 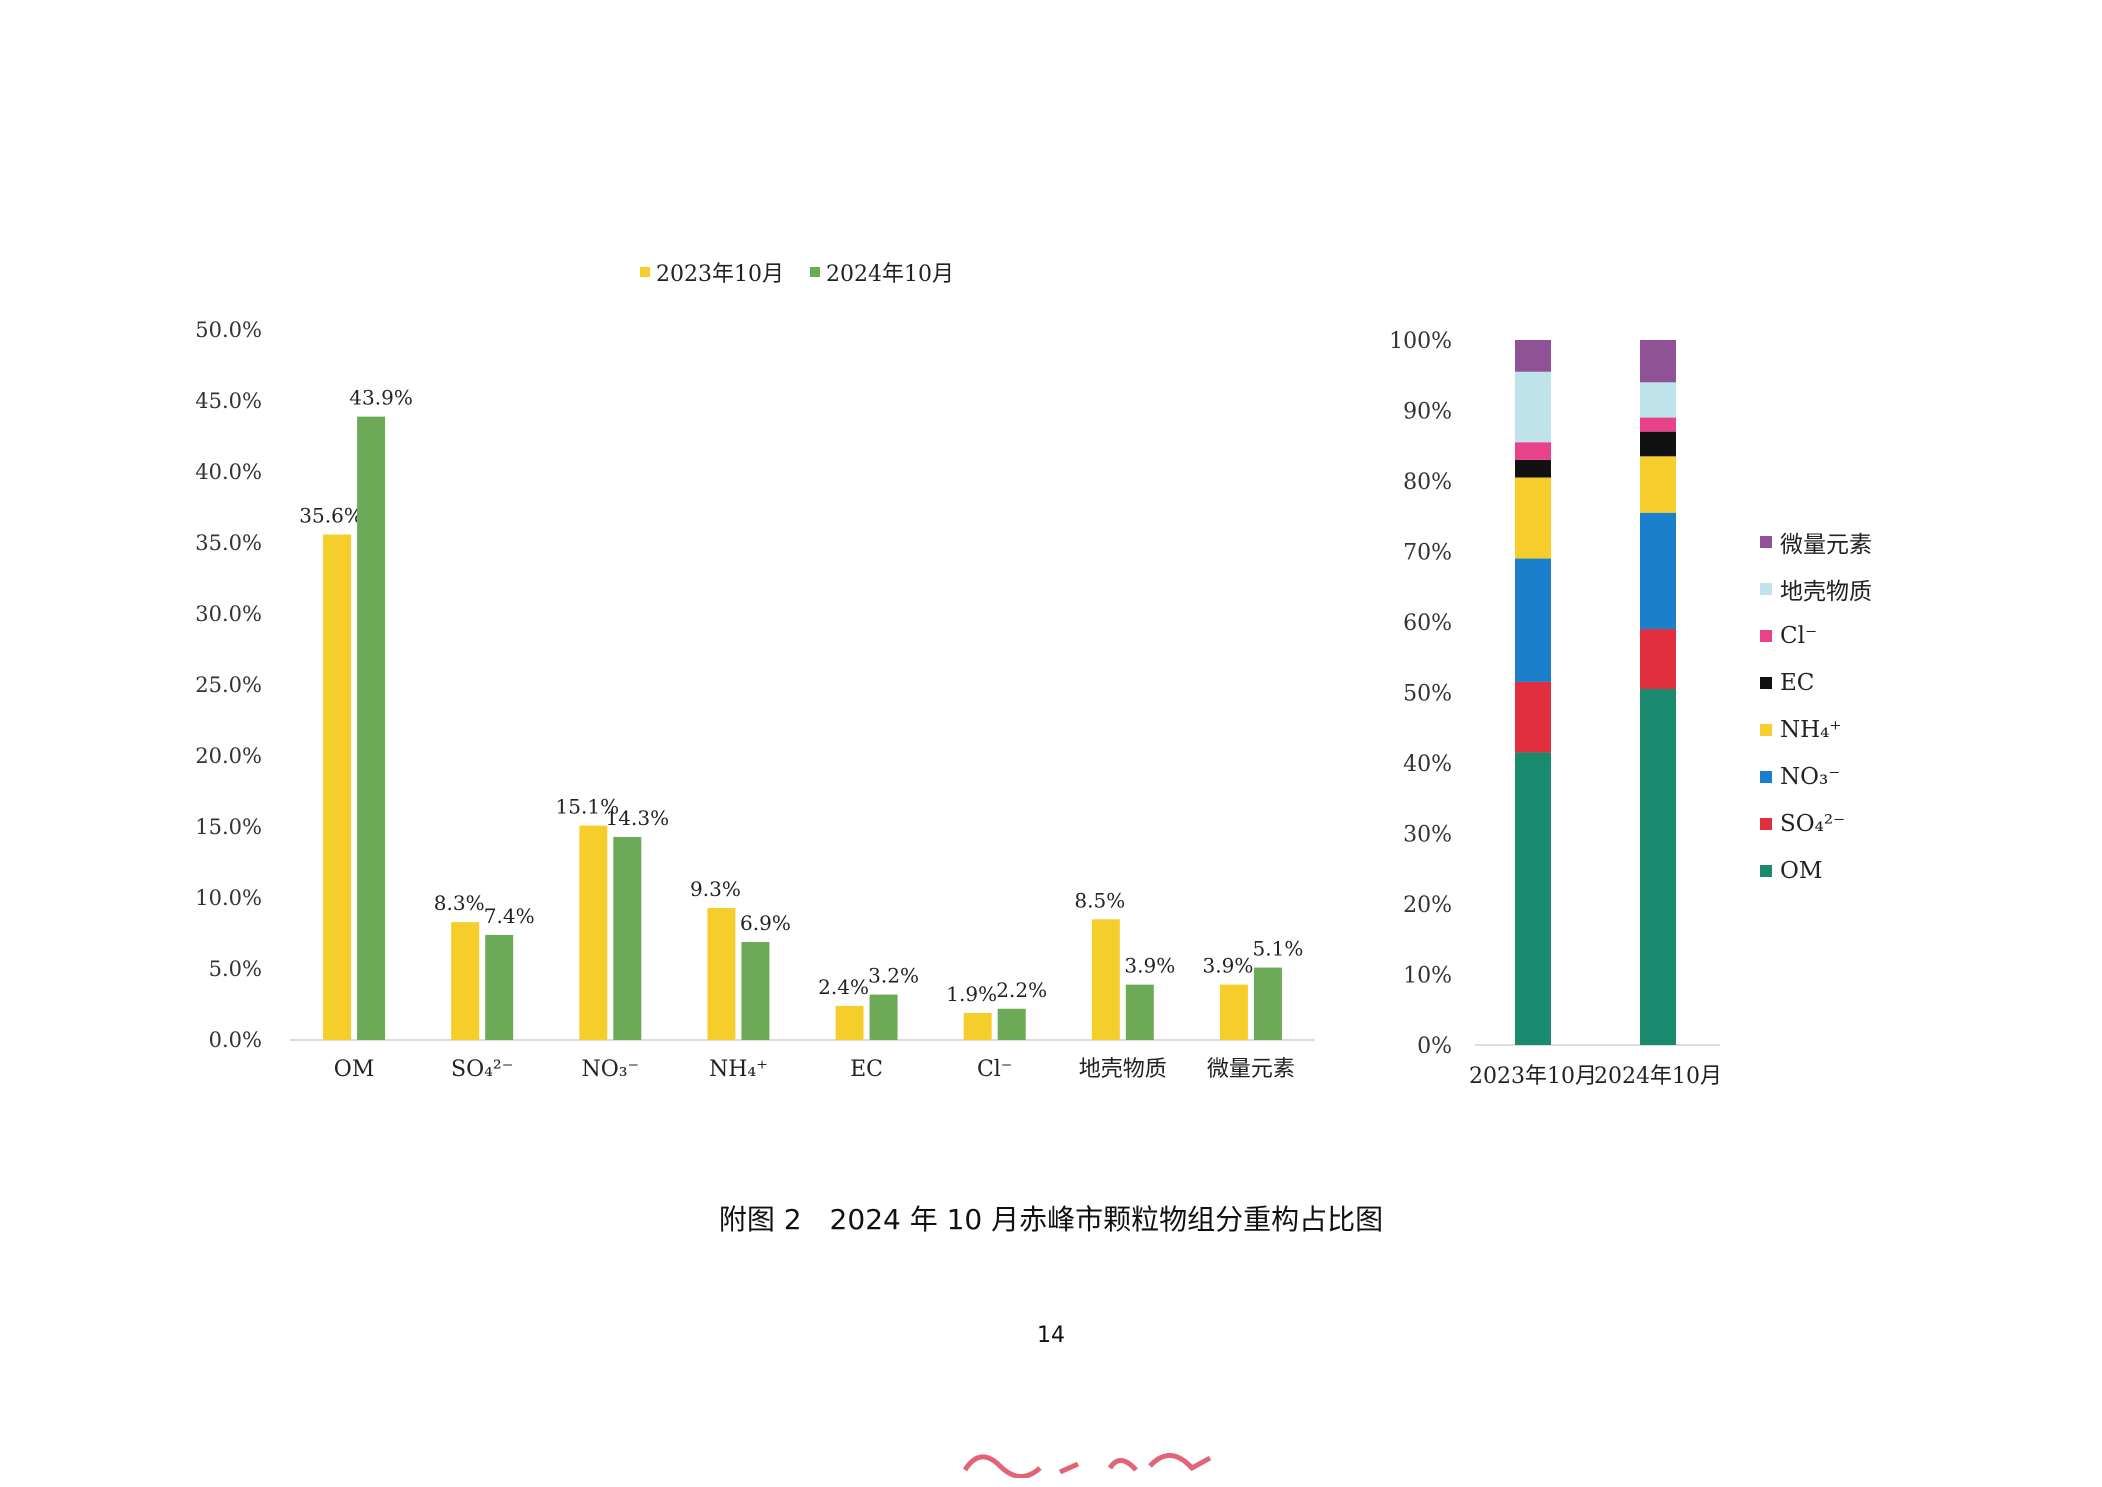 What do you see at coordinates (797, 272) in the screenshot?
I see `legend-top: 2023年10月 2024年10月` at bounding box center [797, 272].